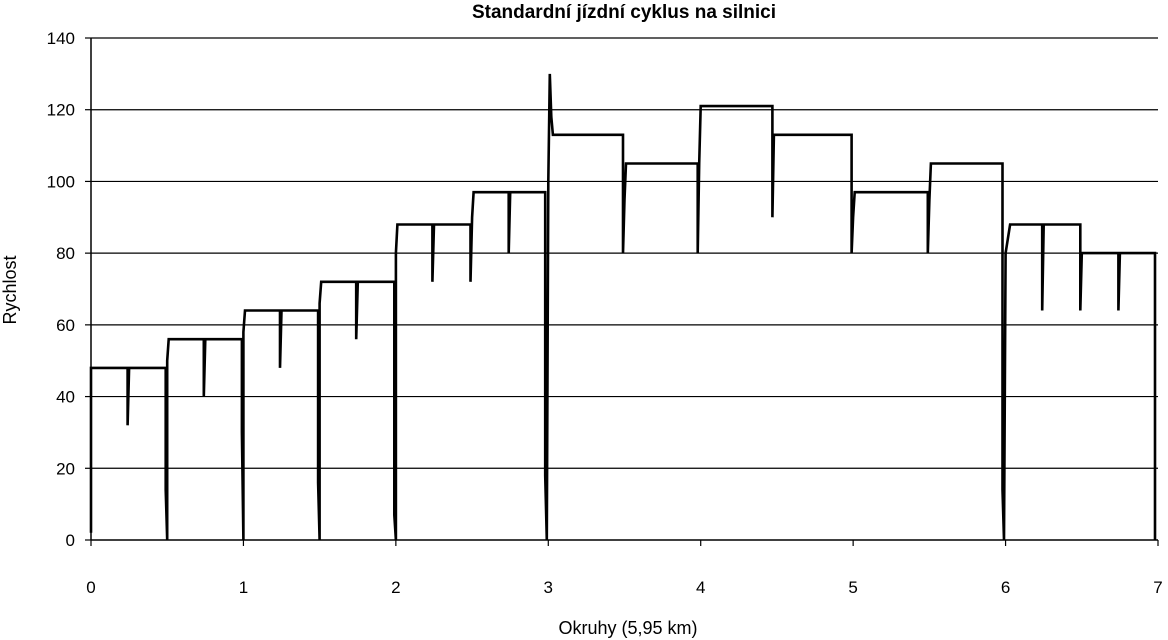 The height and width of the screenshot is (640, 1168). What do you see at coordinates (65, 325) in the screenshot?
I see `y-tick-label: 60` at bounding box center [65, 325].